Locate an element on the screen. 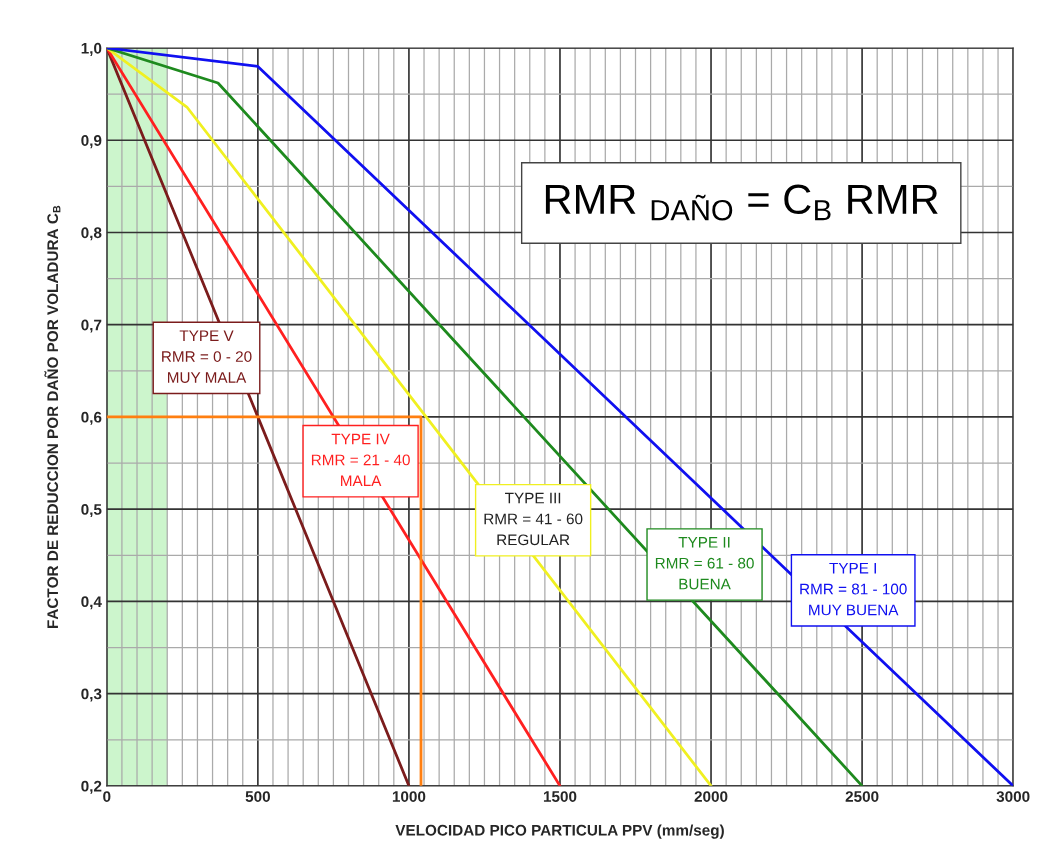  x-tick-label: 1000 is located at coordinates (409, 796).